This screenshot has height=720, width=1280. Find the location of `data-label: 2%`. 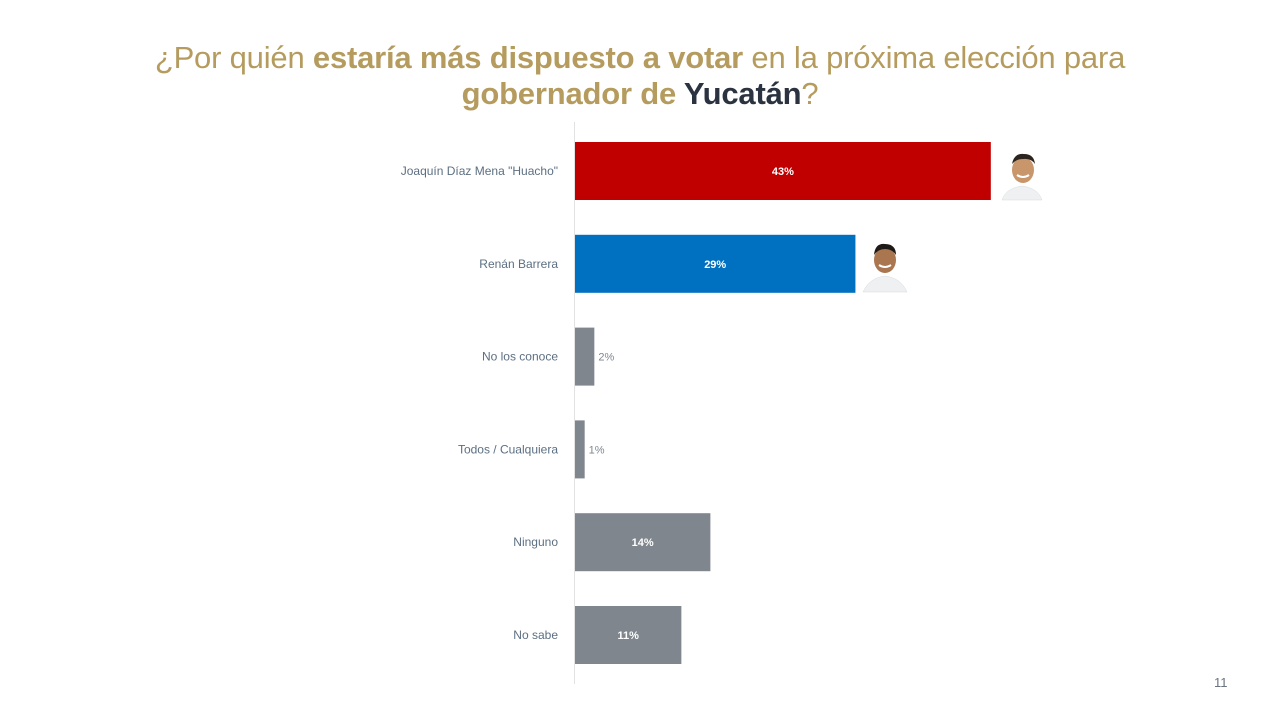

data-label: 2% is located at coordinates (606, 358).